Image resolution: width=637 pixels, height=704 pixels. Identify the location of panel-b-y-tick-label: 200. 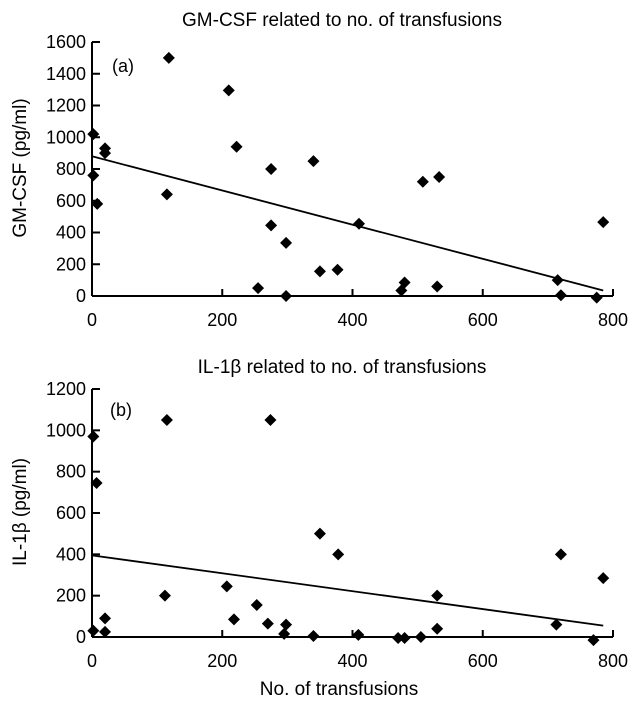
(71, 596).